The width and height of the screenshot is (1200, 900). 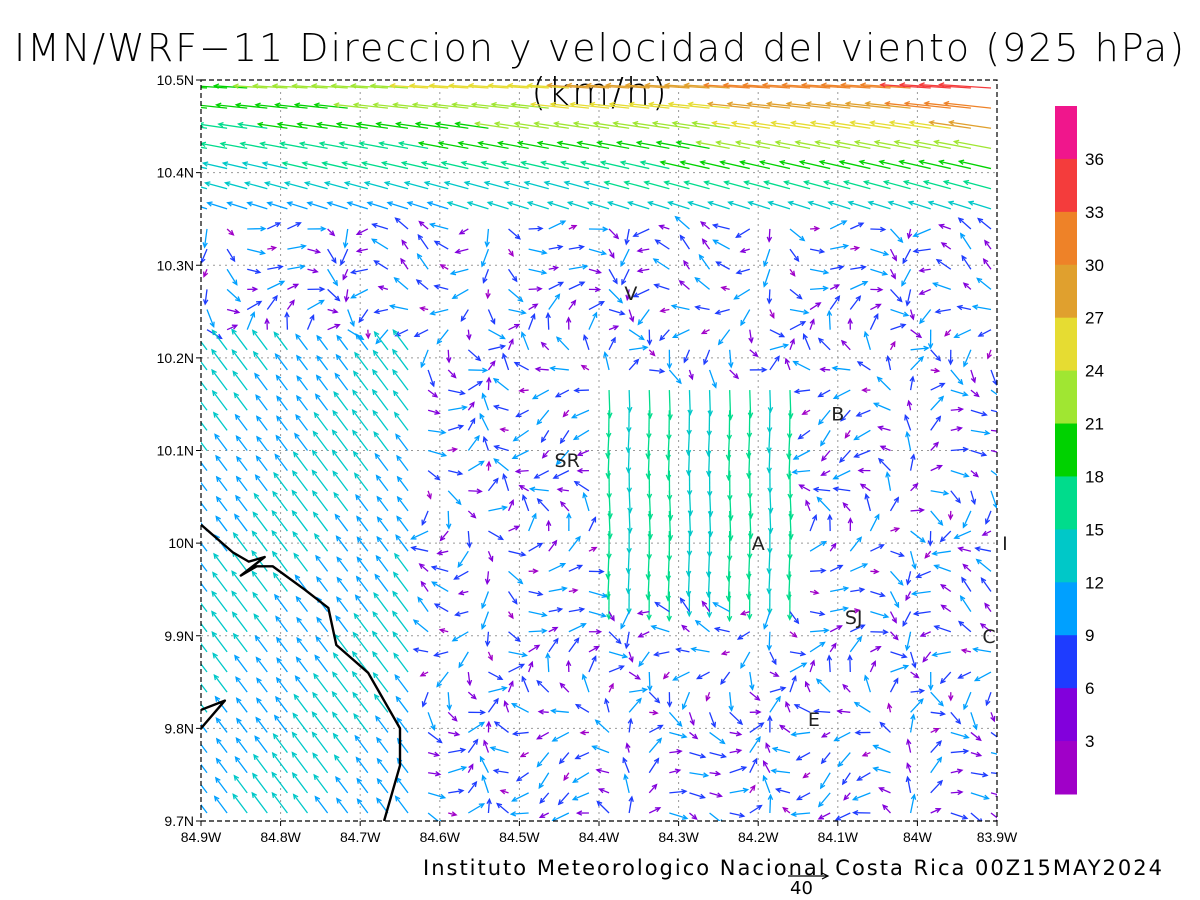 I want to click on x-tick-label: 84.4W, so click(x=599, y=837).